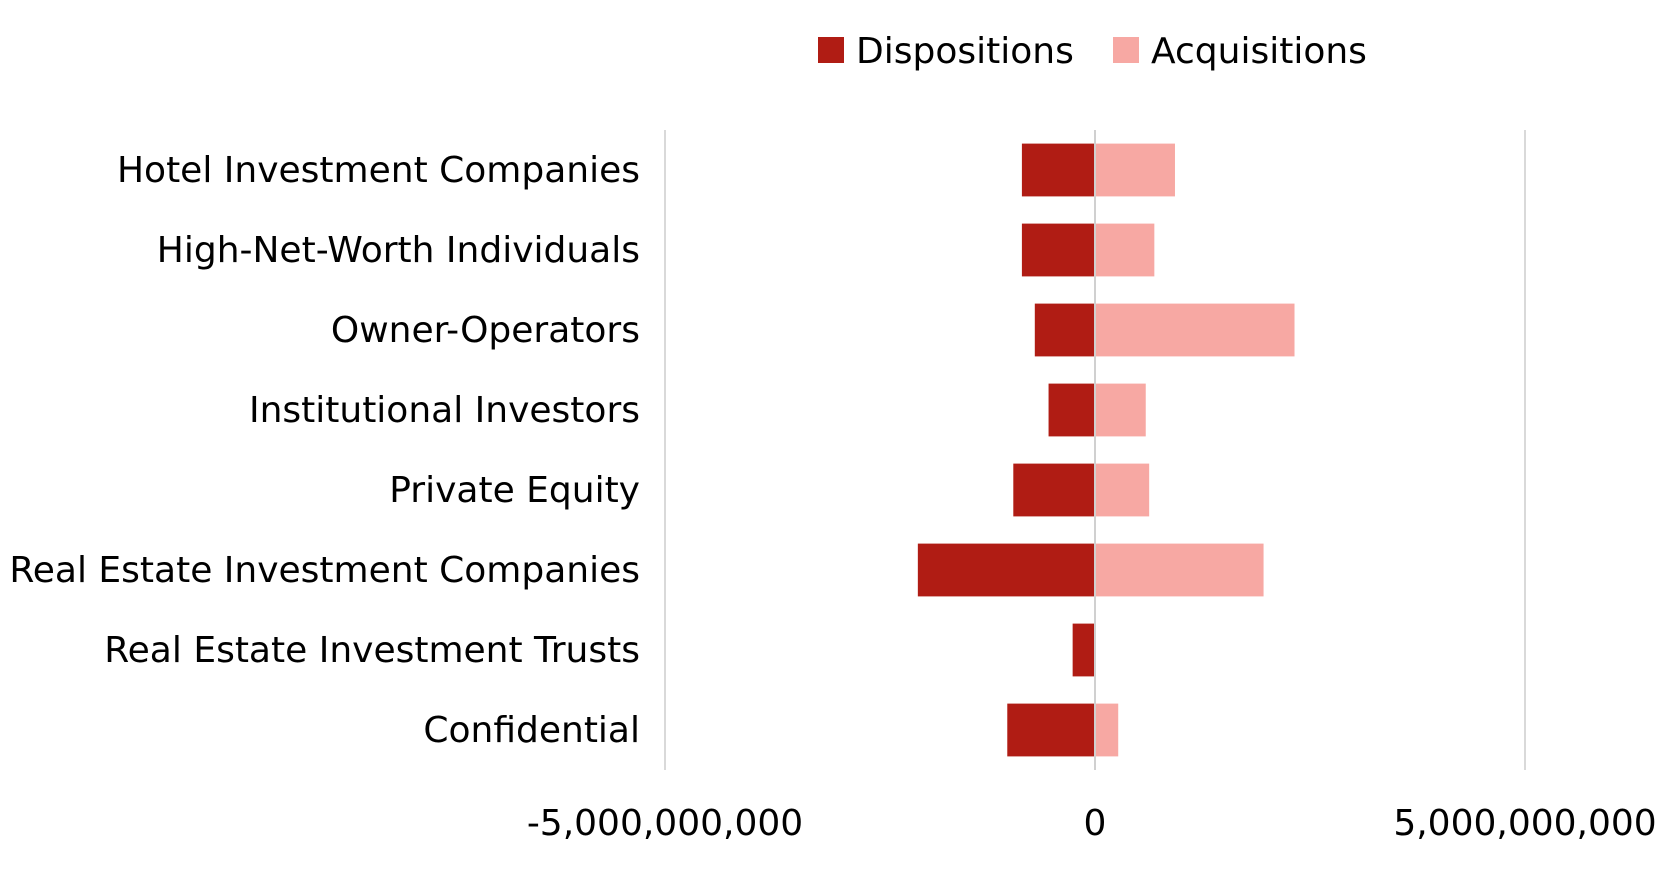  I want to click on bar-dispositions-private-equity, so click(1054, 490).